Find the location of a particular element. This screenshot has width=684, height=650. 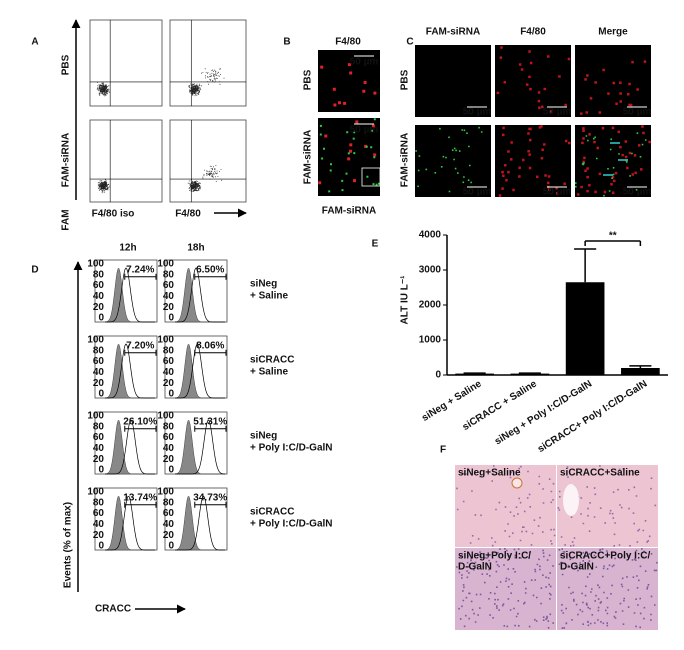

control-curve is located at coordinates (199, 447).